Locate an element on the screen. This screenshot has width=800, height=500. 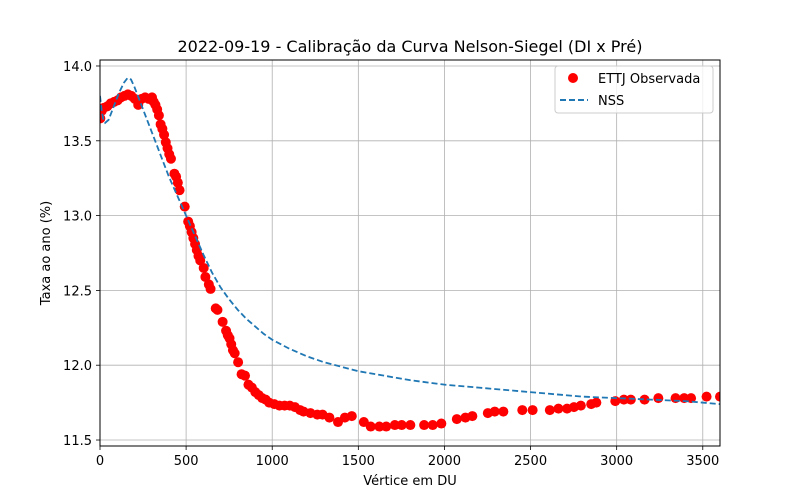
y-tick-label: 14.0 is located at coordinates (77, 67).